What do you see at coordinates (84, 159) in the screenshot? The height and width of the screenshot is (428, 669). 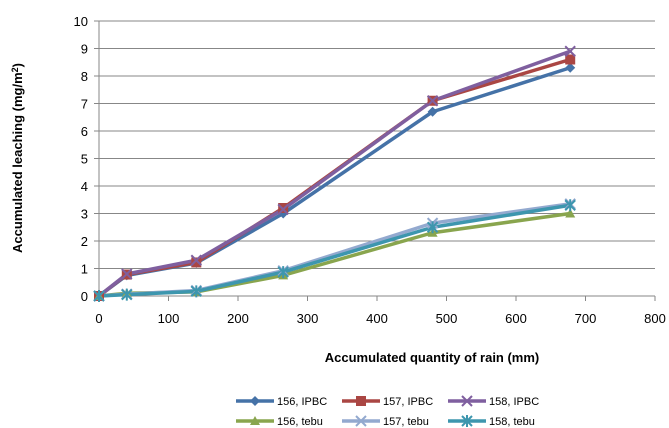 I see `y-tick-label-5: 5` at bounding box center [84, 159].